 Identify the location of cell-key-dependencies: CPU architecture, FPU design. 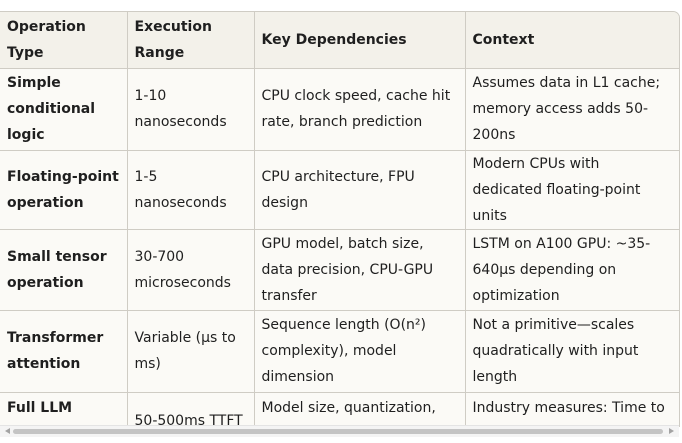
(360, 190).